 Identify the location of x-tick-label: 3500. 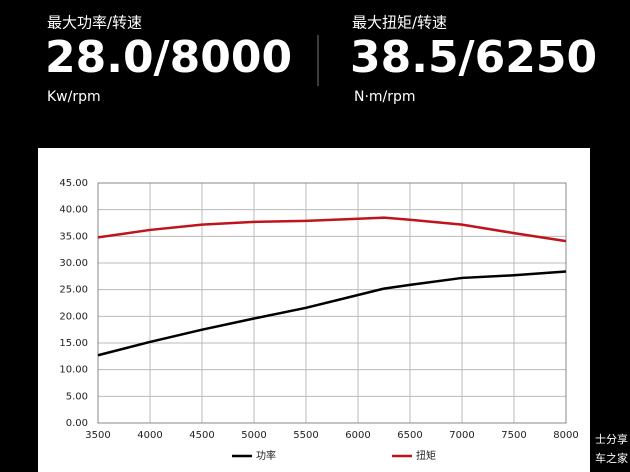
(97, 435).